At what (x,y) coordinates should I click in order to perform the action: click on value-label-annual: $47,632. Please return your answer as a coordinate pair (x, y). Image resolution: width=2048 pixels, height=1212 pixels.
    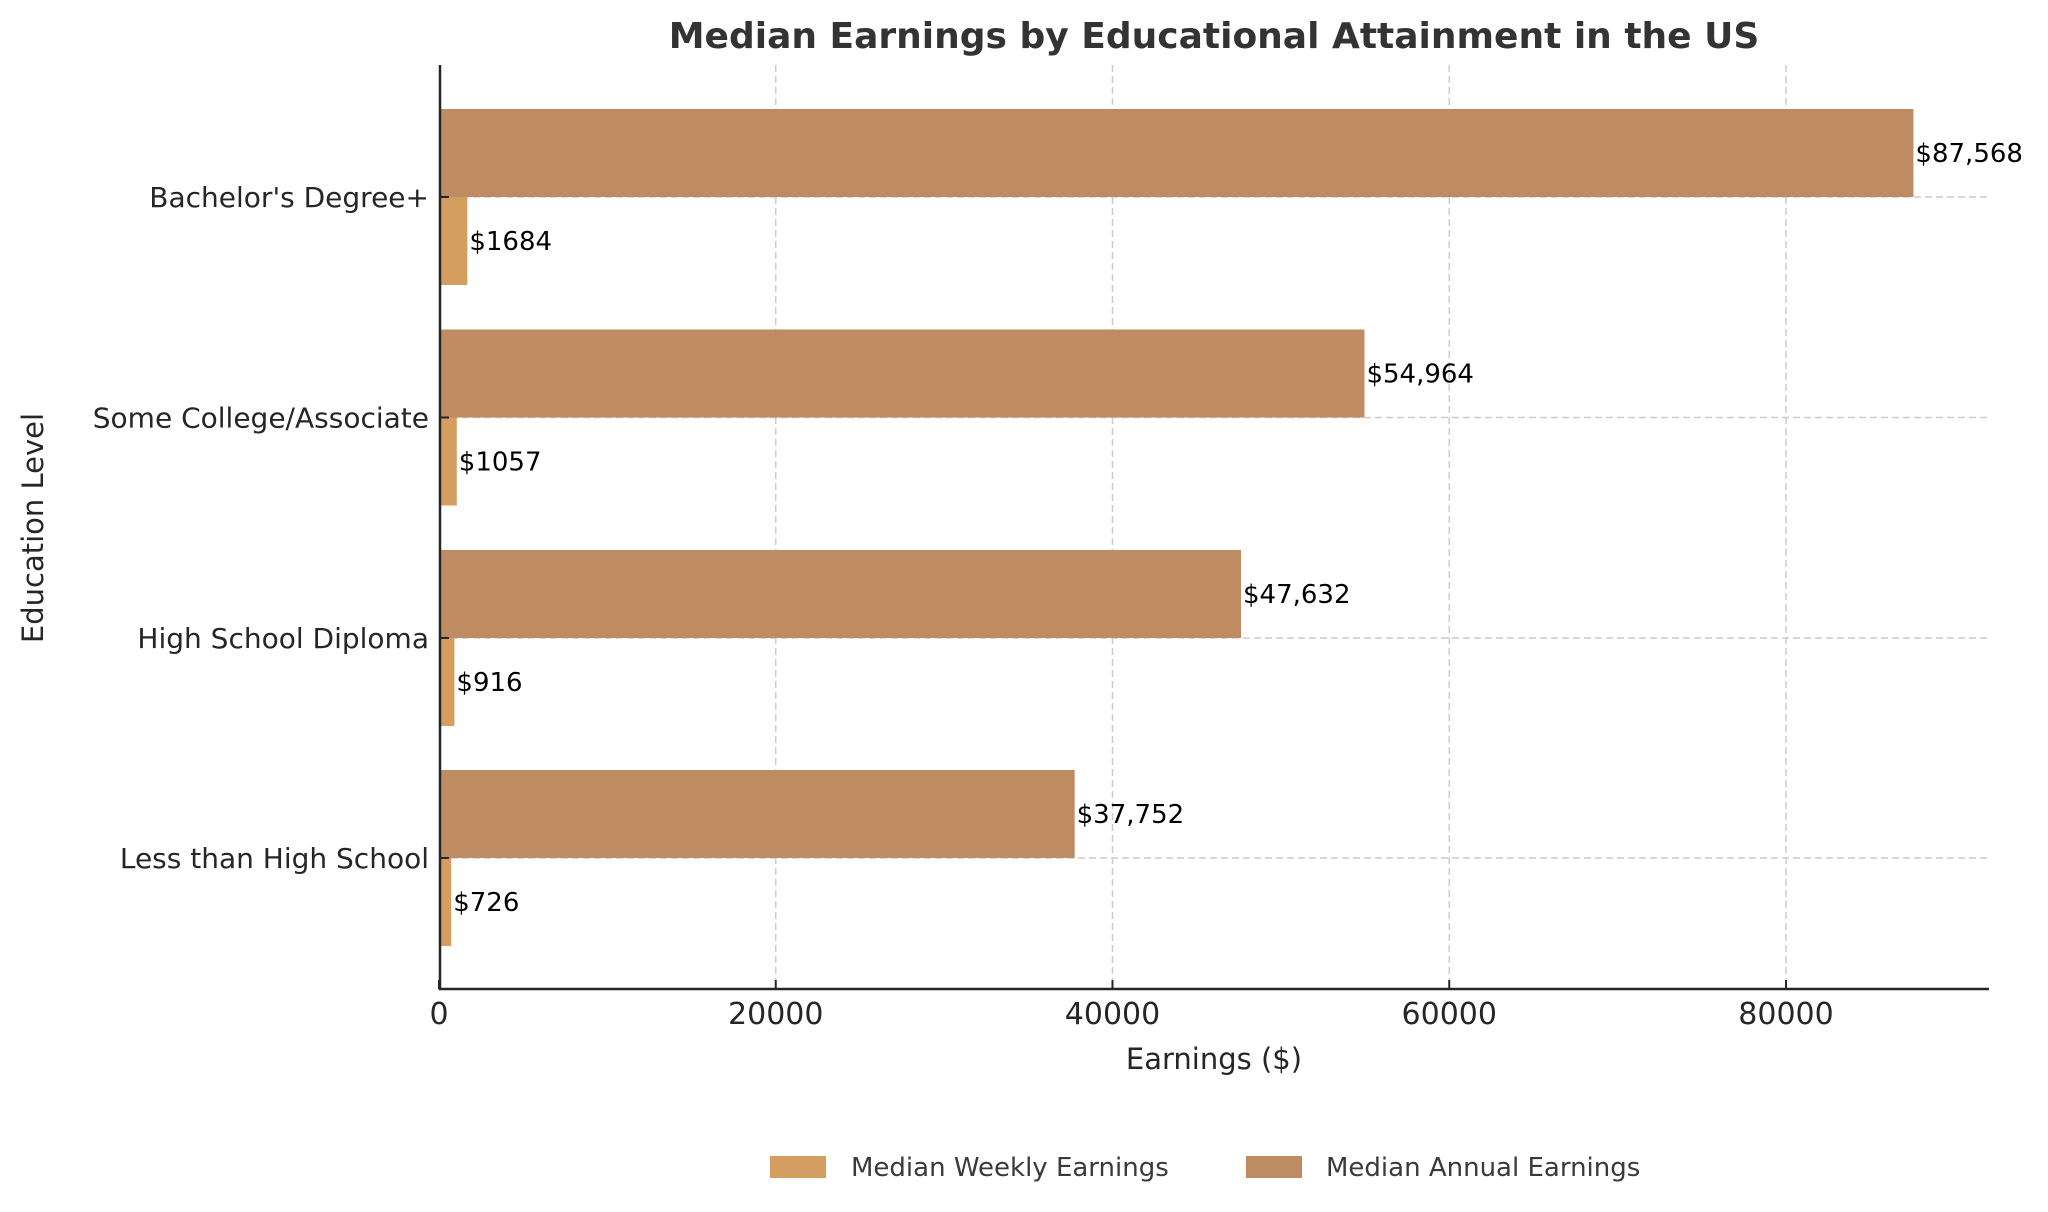
    Looking at the image, I should click on (1297, 595).